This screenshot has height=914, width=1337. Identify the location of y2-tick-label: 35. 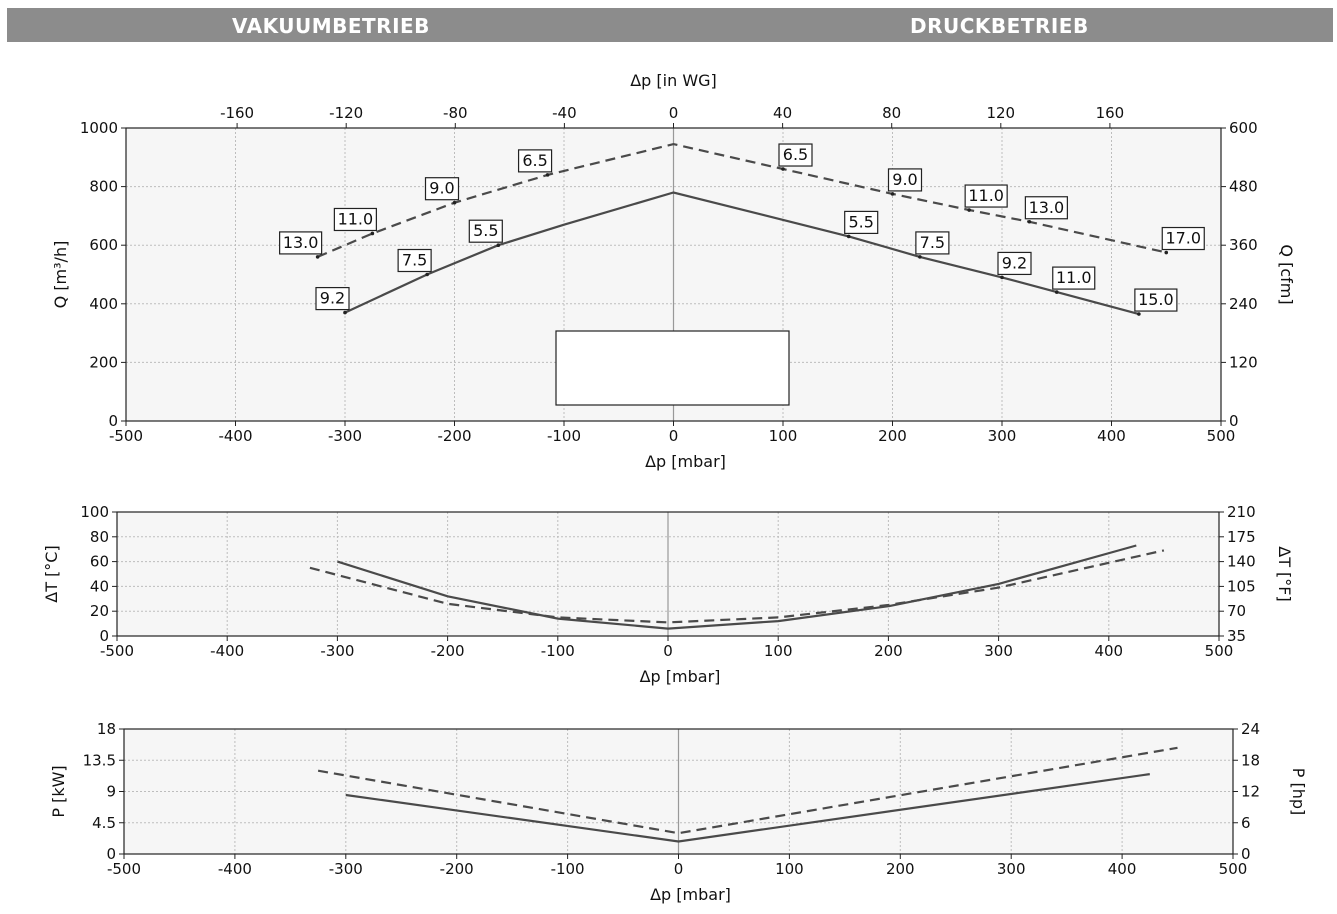
(1236, 636).